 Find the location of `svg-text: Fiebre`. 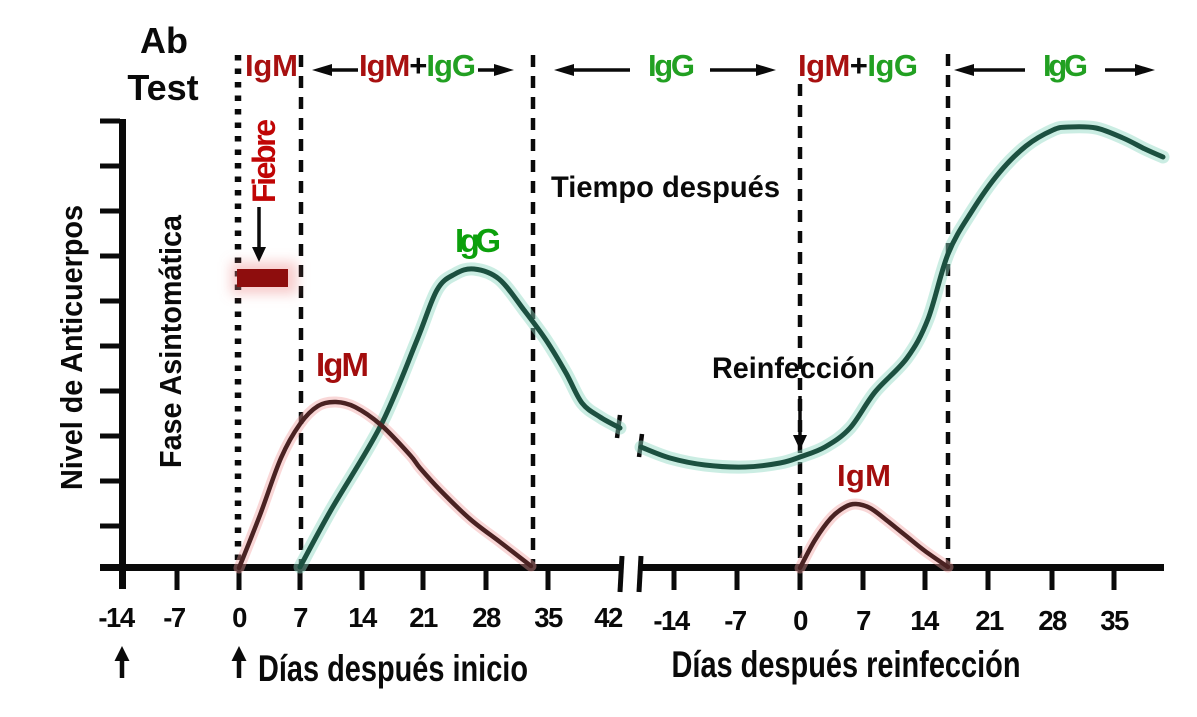

svg-text: Fiebre is located at coordinates (264, 161).